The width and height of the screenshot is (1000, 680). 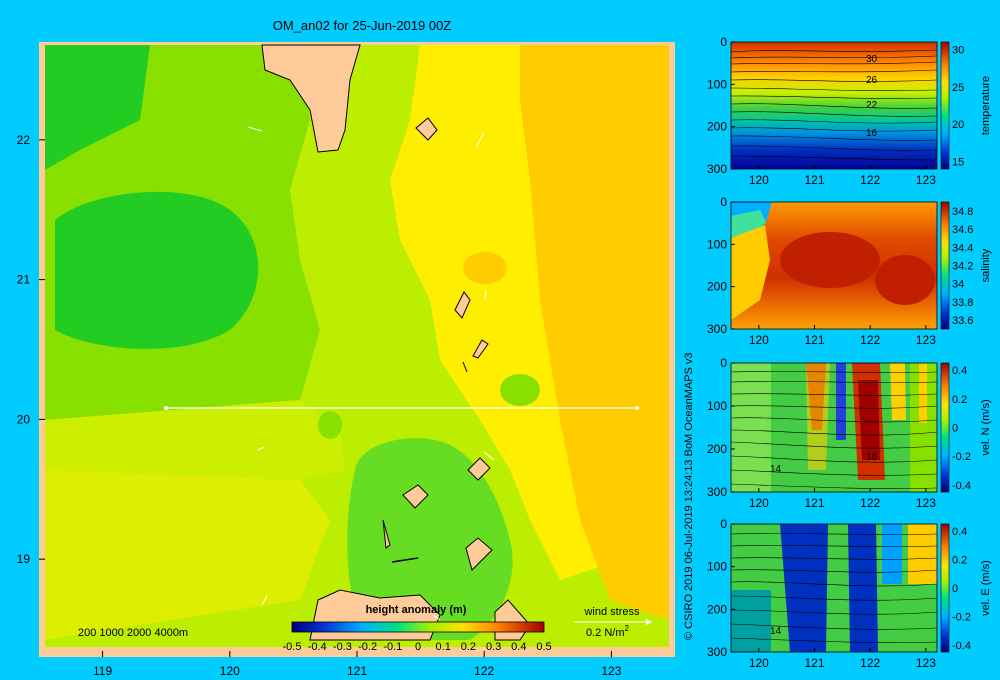 I want to click on colorbar-tick-label: 34.6, so click(x=962, y=230).